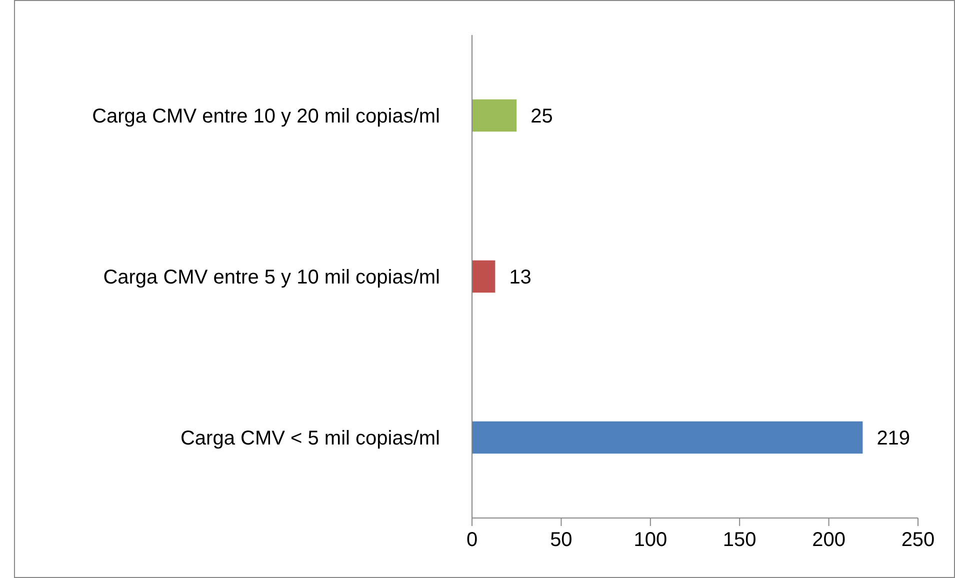 This screenshot has height=578, width=955. What do you see at coordinates (520, 277) in the screenshot?
I see `data-label: 13` at bounding box center [520, 277].